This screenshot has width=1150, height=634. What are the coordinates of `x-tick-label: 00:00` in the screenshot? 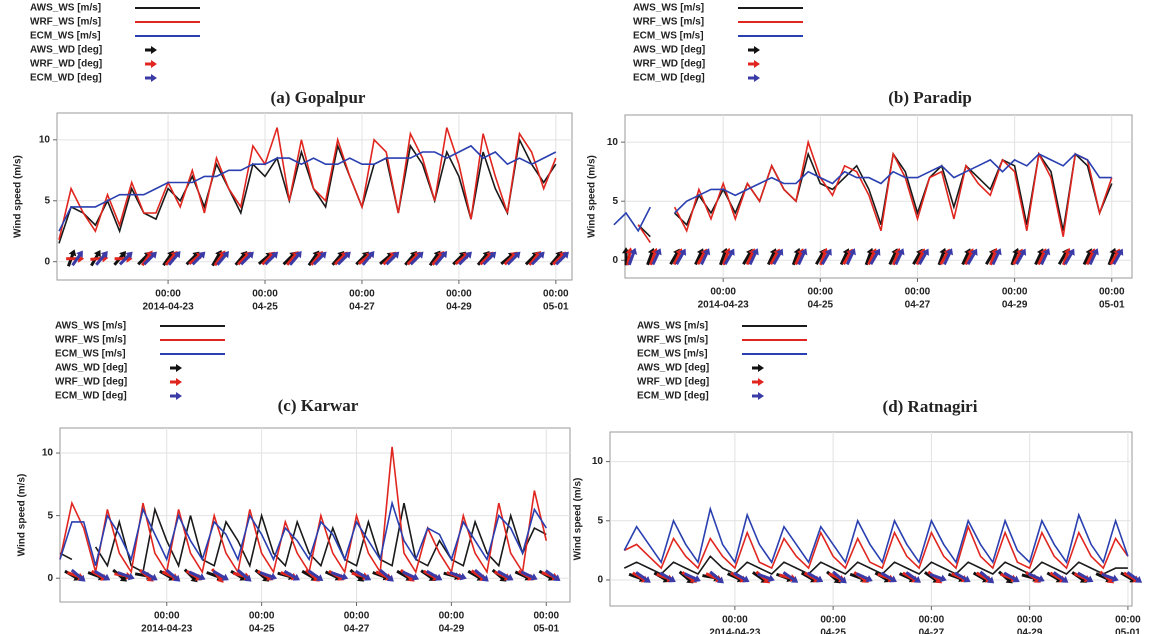 It's located at (459, 294).